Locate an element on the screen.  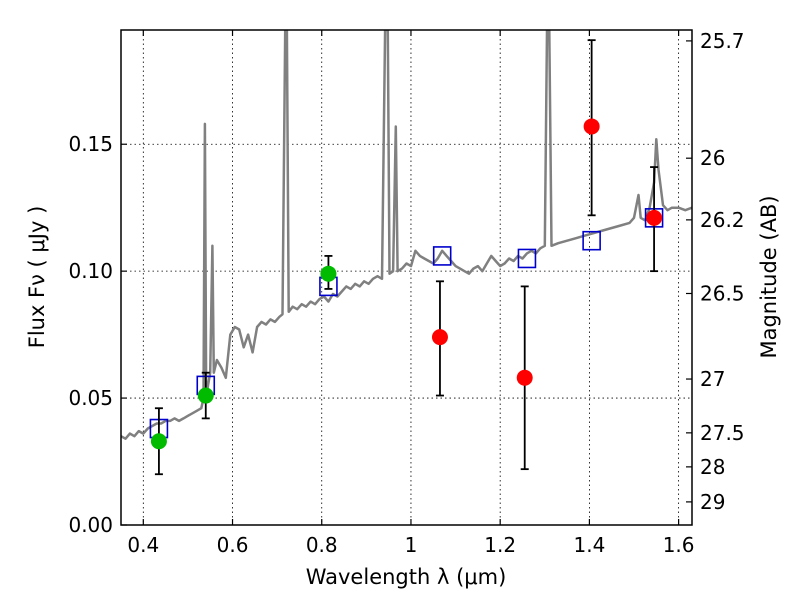
y2-tick-label: 26.2 is located at coordinates (722, 220).